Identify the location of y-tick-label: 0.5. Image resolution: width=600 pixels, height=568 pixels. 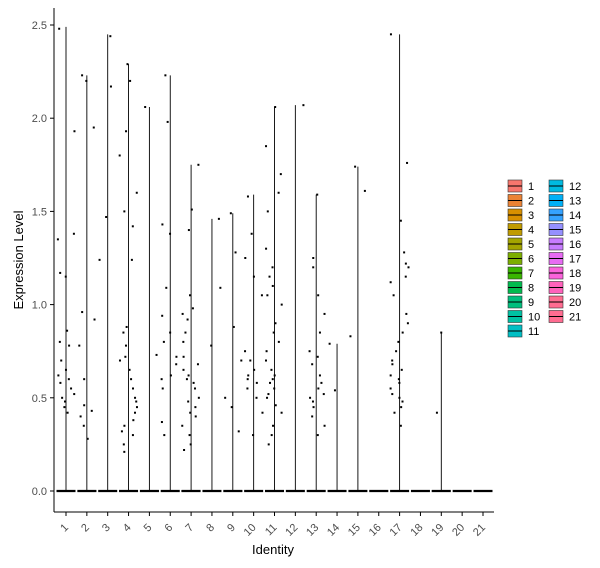
(39, 399).